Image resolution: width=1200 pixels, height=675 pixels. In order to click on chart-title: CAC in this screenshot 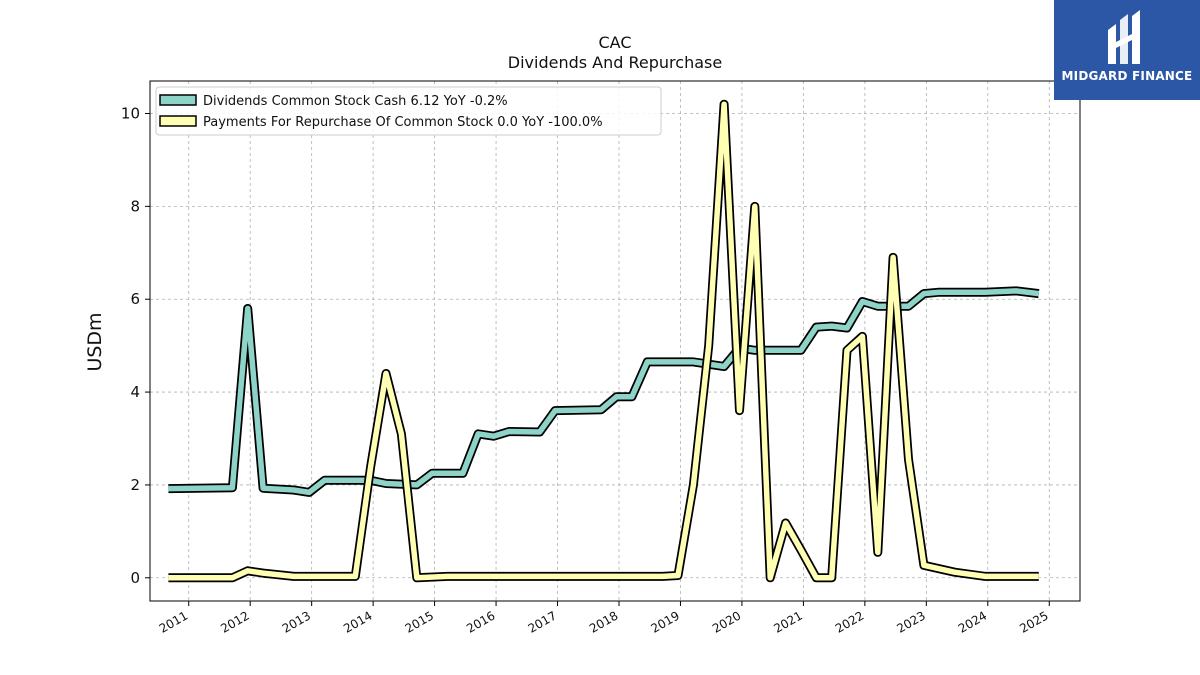, I will do `click(614, 42)`.